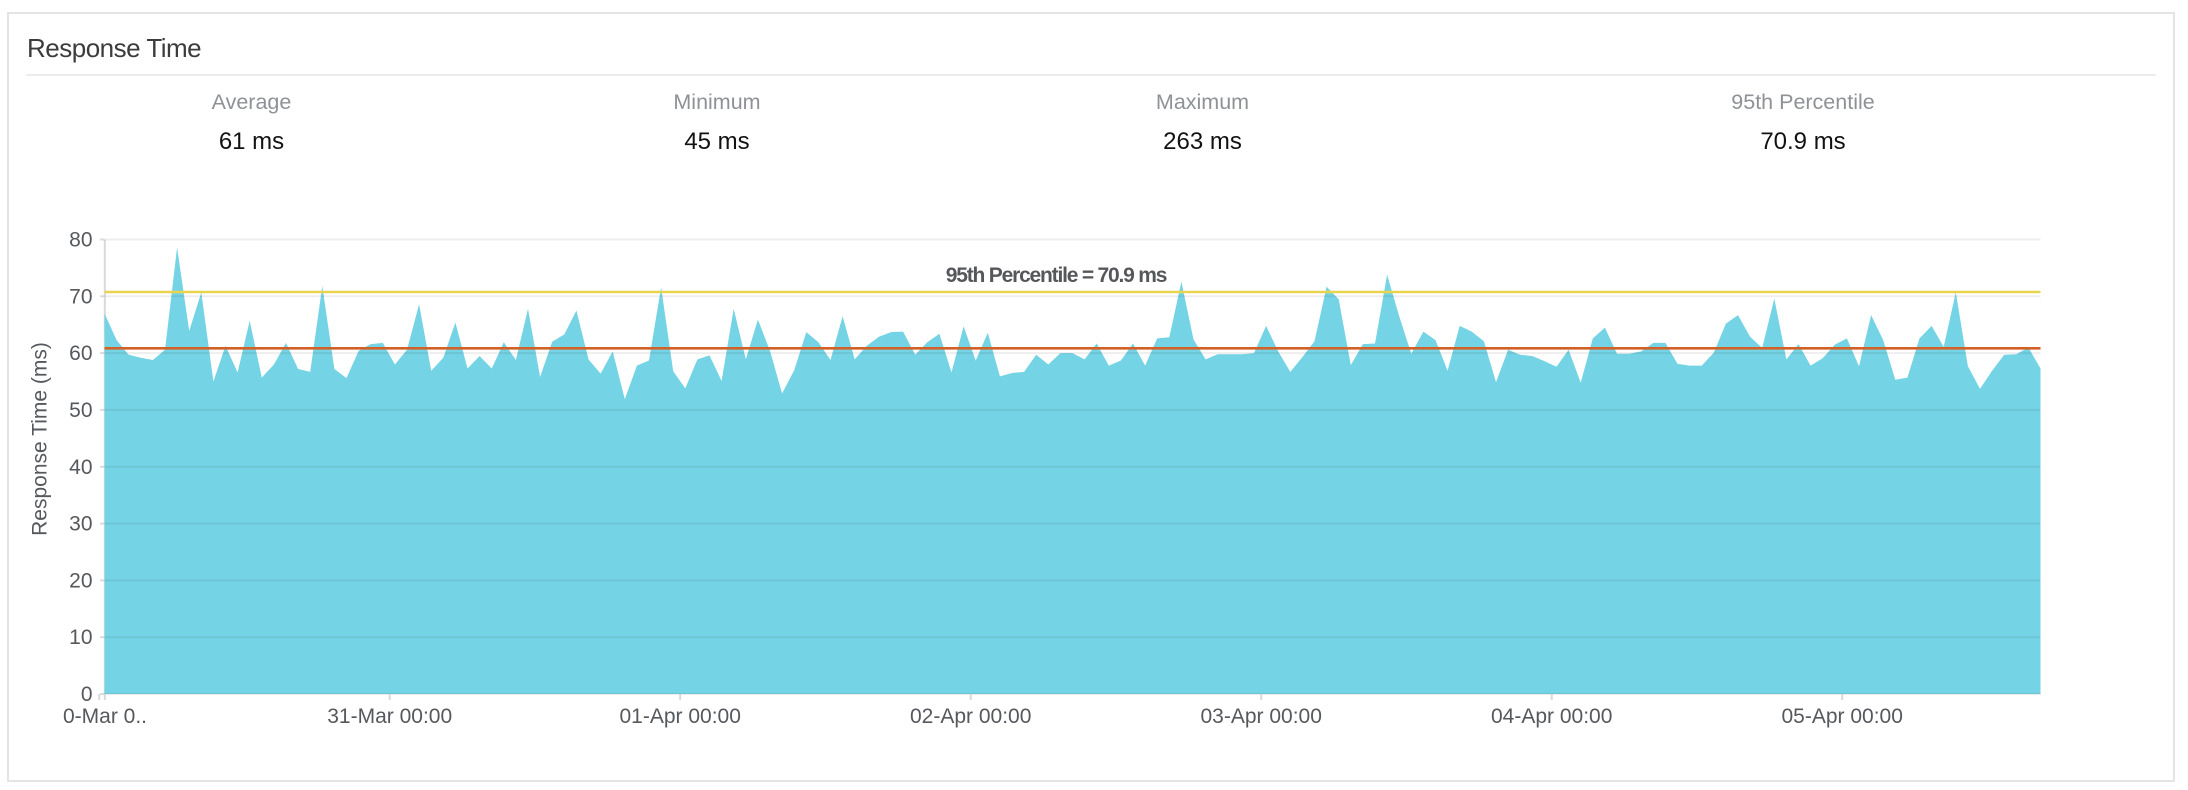  I want to click on svg-text: 70.9 ms, so click(1802, 141).